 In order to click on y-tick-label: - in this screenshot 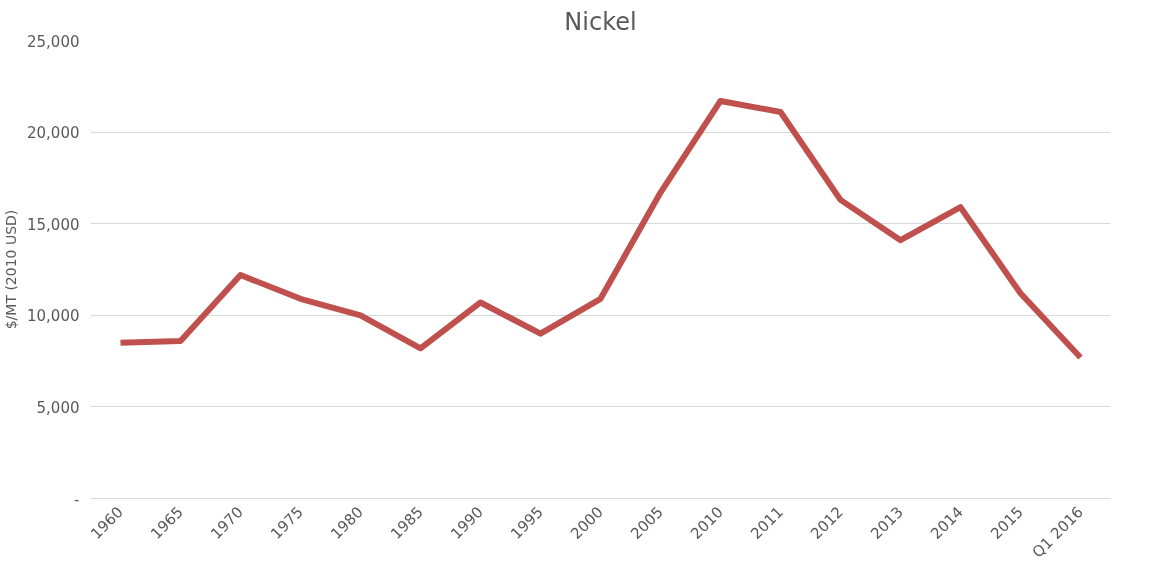, I will do `click(77, 499)`.